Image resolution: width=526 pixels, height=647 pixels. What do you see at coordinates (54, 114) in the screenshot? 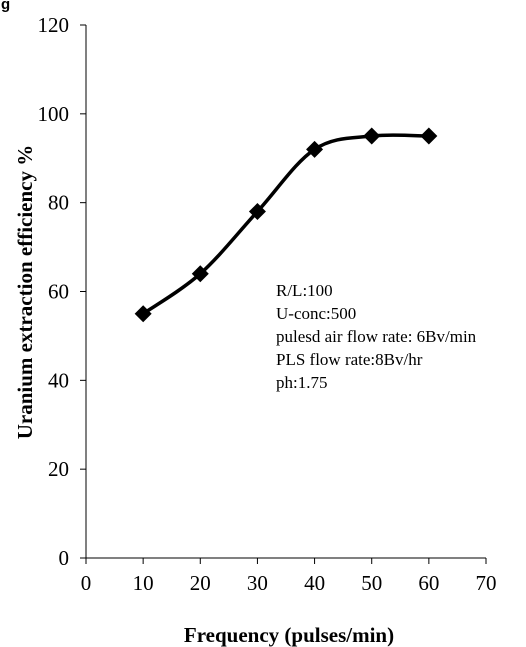
I see `y-tick-label: 100` at bounding box center [54, 114].